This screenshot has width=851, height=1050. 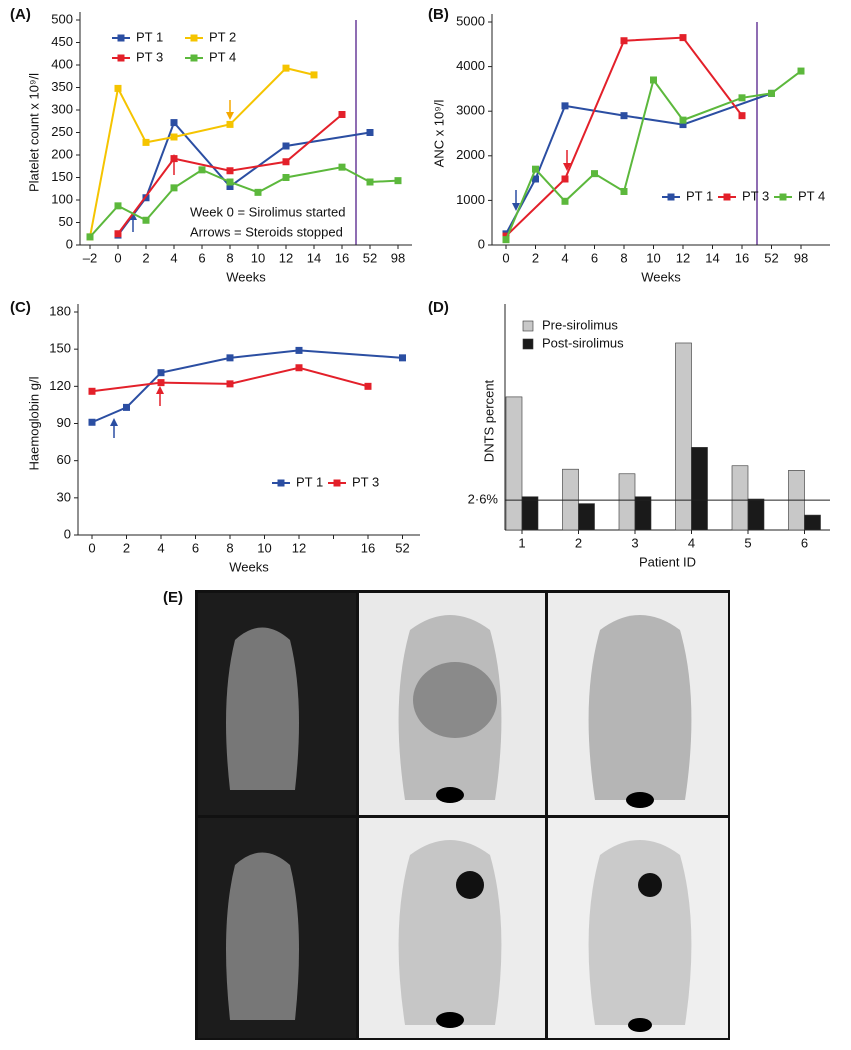 I want to click on y-tick-label: 150, so click(x=60, y=348).